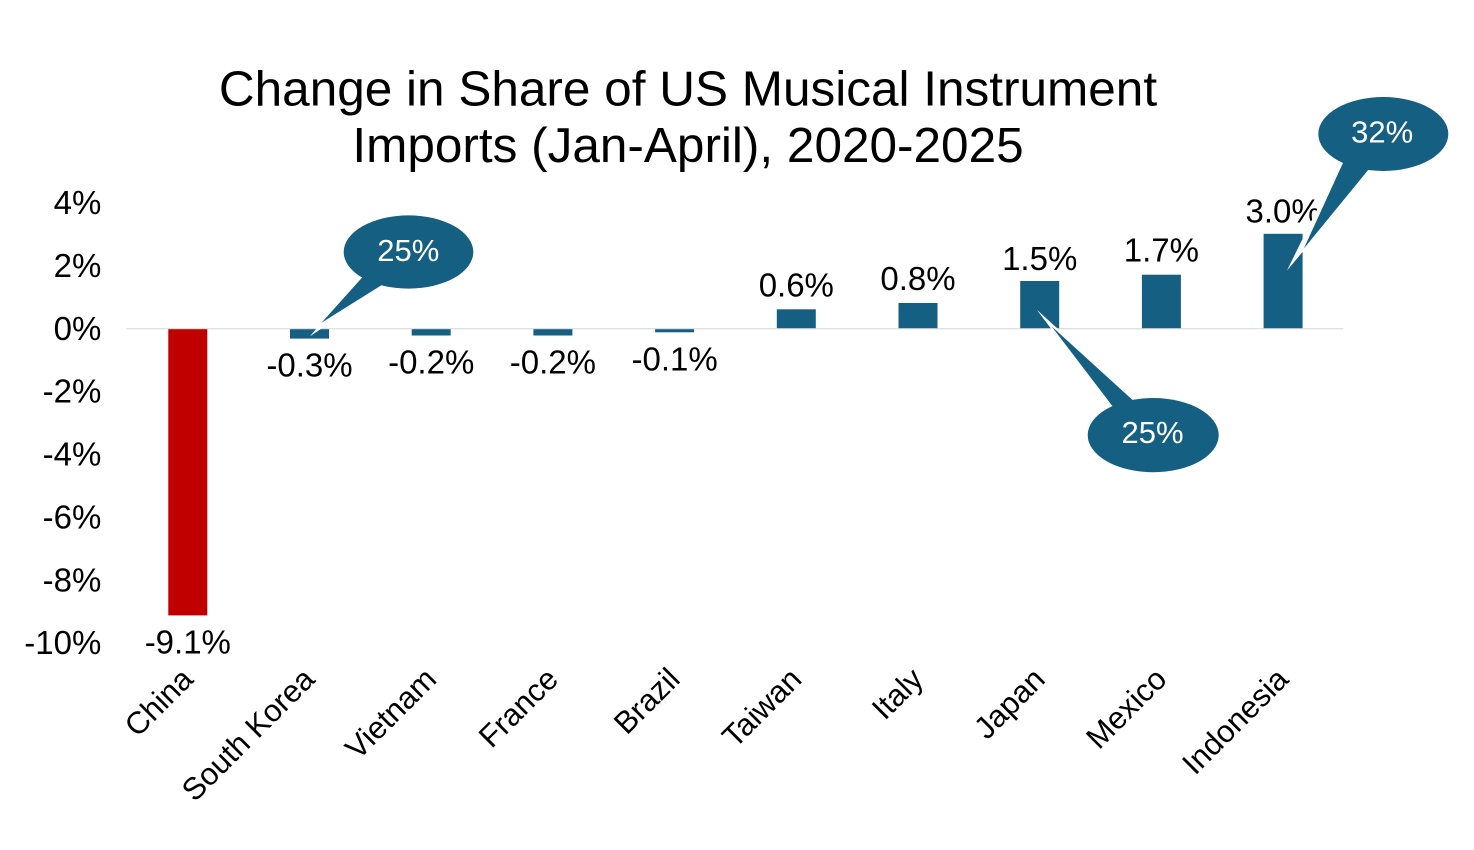 The width and height of the screenshot is (1474, 850). Describe the element at coordinates (78, 328) in the screenshot. I see `svg-text: 0%` at that location.